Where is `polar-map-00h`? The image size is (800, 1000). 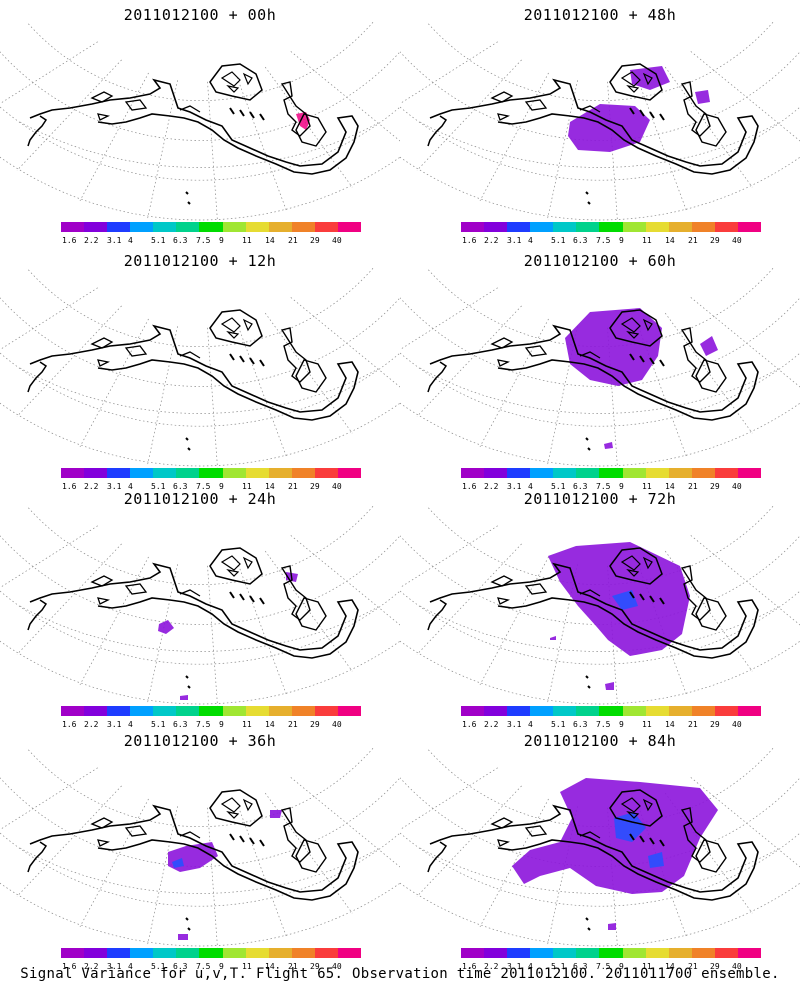
polar-map-00h is located at coordinates (200, 122).